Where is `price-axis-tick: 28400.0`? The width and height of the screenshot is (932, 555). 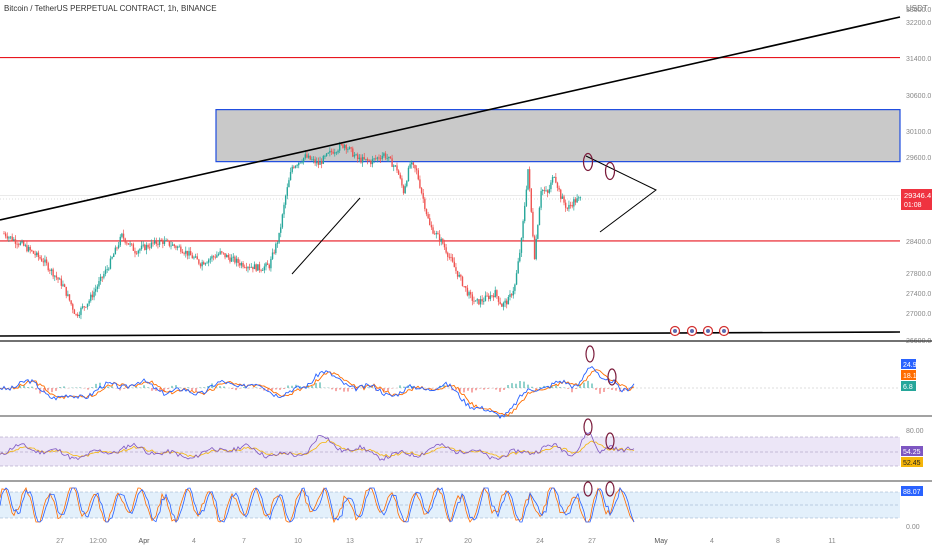 price-axis-tick: 28400.0 is located at coordinates (918, 242).